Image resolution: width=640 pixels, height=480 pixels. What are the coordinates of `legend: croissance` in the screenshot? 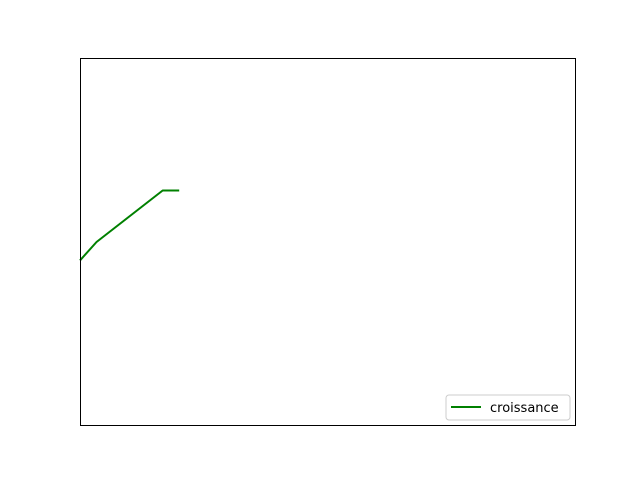 It's located at (508, 407).